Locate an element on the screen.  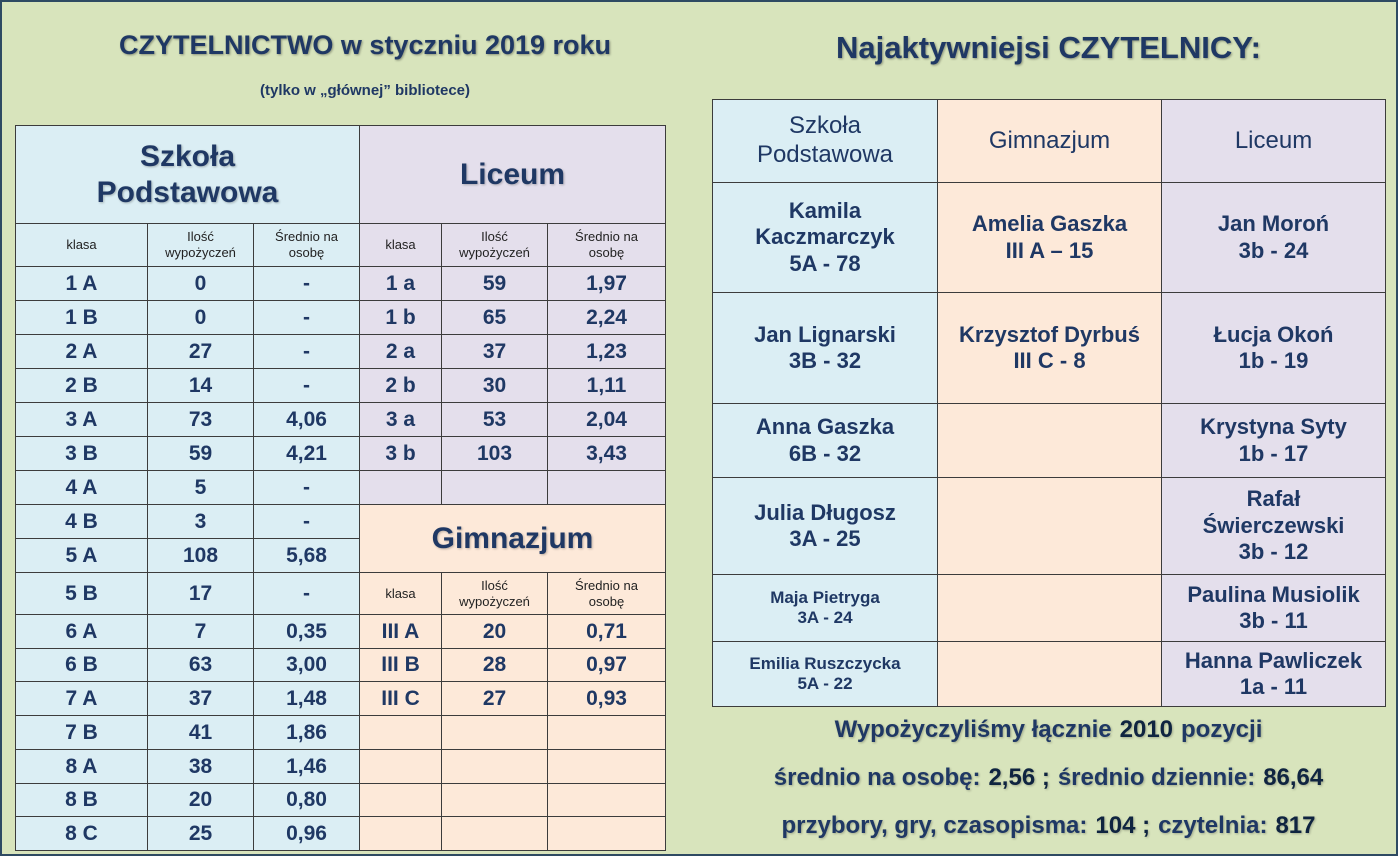
table-cell: Anna Gaszka 6B - 32 is located at coordinates (825, 440).